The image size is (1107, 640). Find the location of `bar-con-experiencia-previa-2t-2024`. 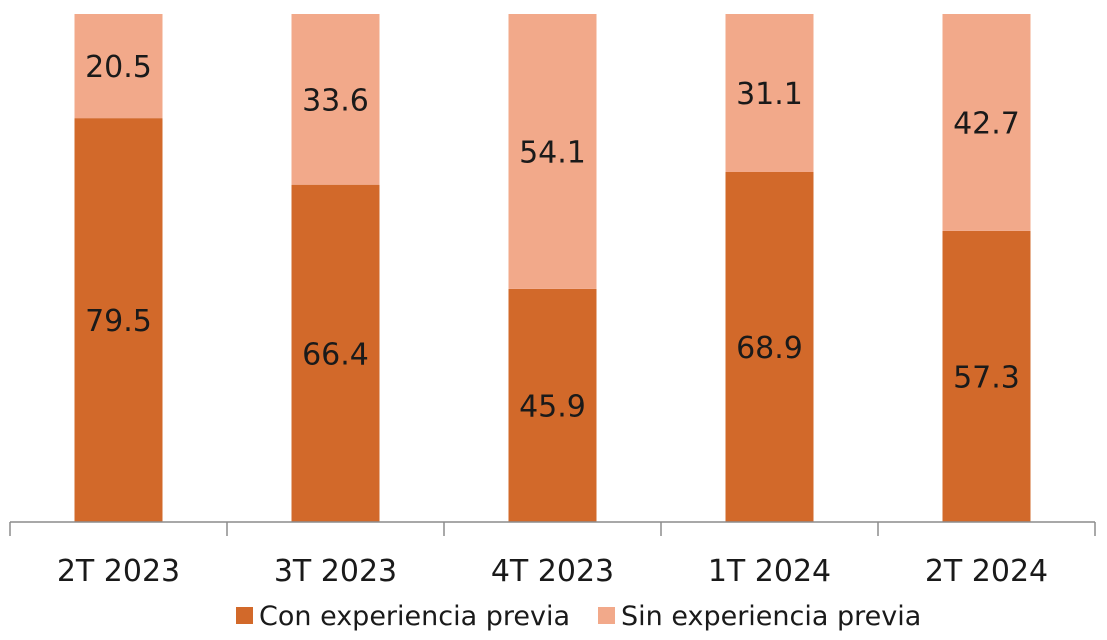

bar-con-experiencia-previa-2t-2024 is located at coordinates (986, 376).